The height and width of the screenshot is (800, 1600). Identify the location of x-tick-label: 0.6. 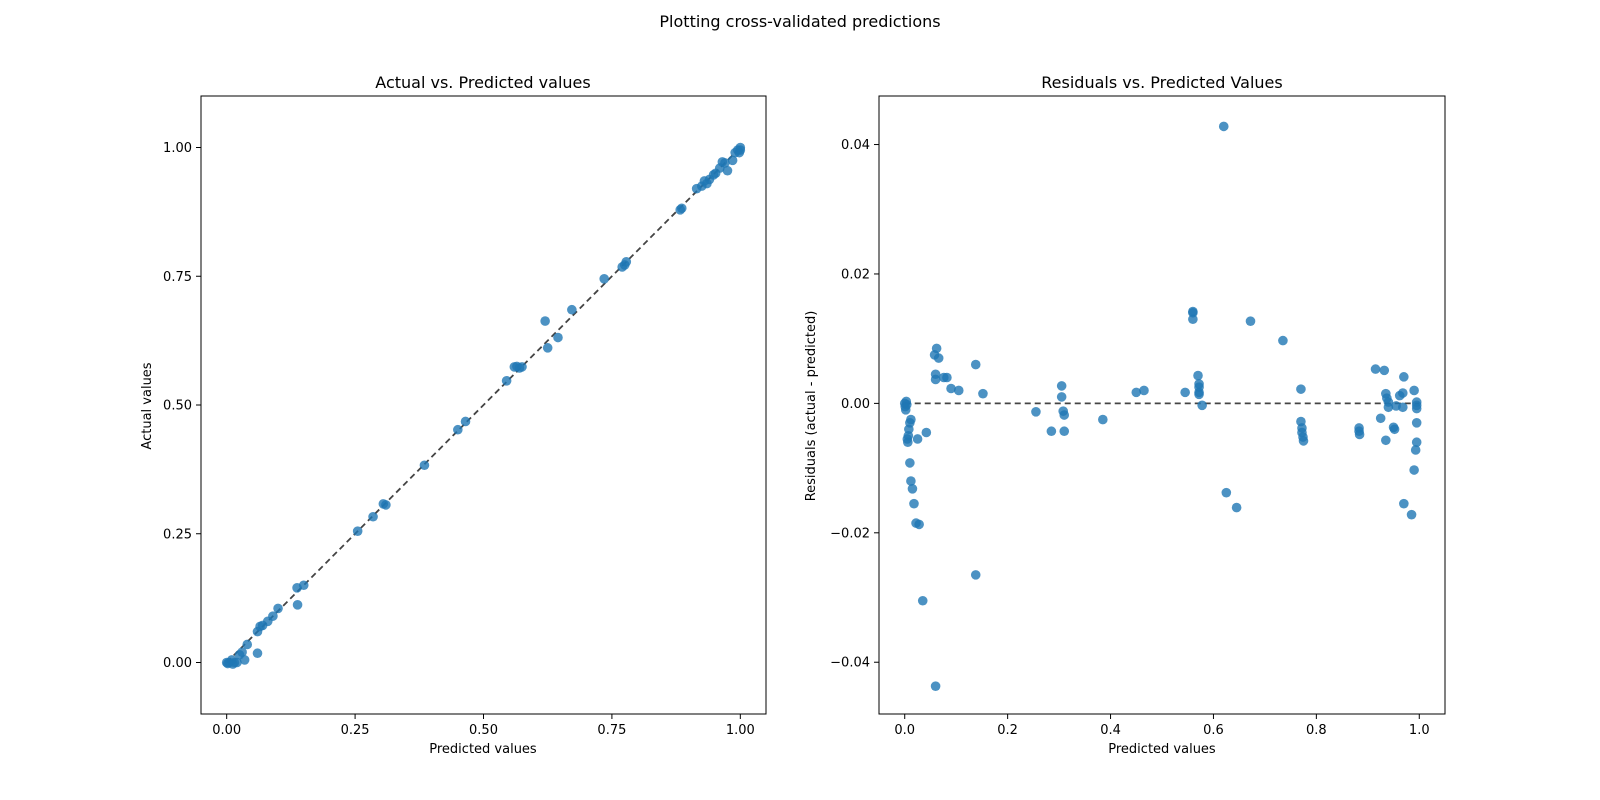
(1213, 730).